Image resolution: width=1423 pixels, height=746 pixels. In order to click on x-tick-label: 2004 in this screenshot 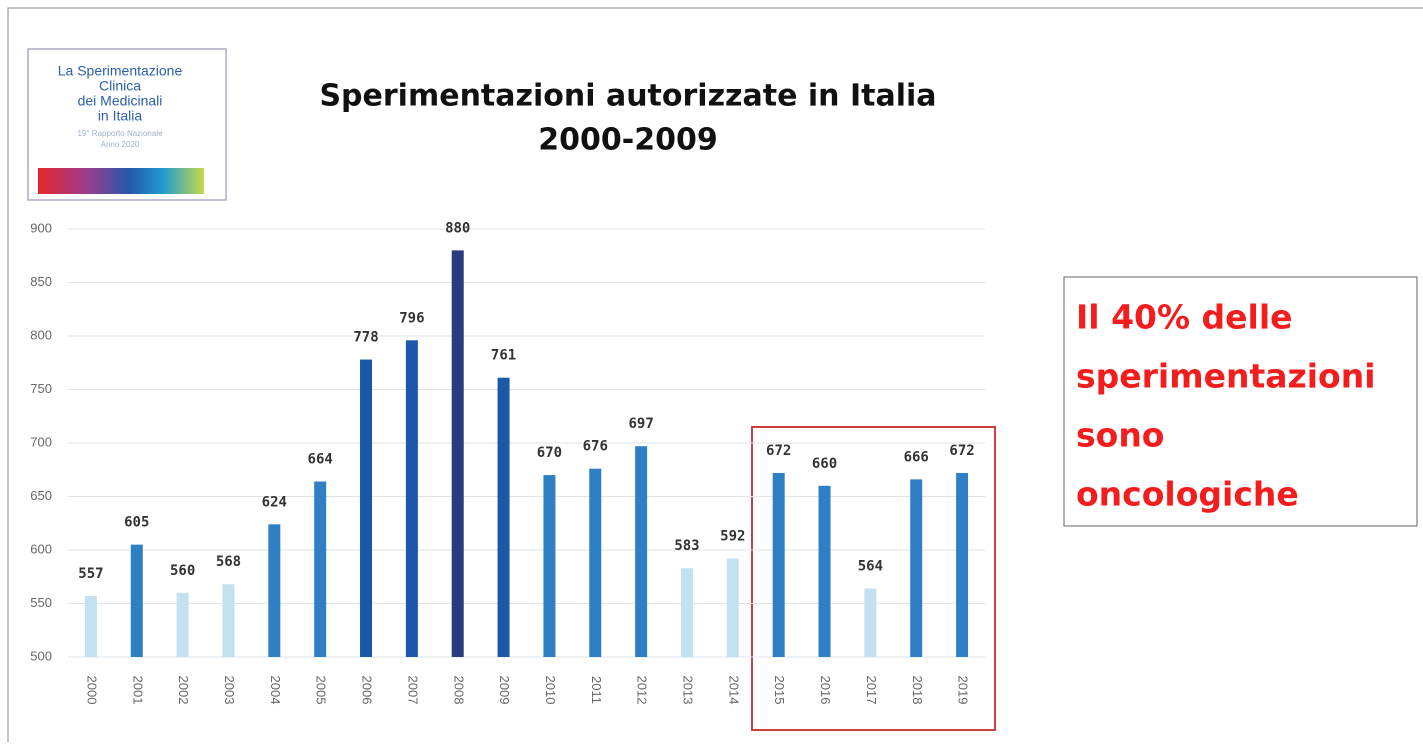, I will do `click(275, 690)`.